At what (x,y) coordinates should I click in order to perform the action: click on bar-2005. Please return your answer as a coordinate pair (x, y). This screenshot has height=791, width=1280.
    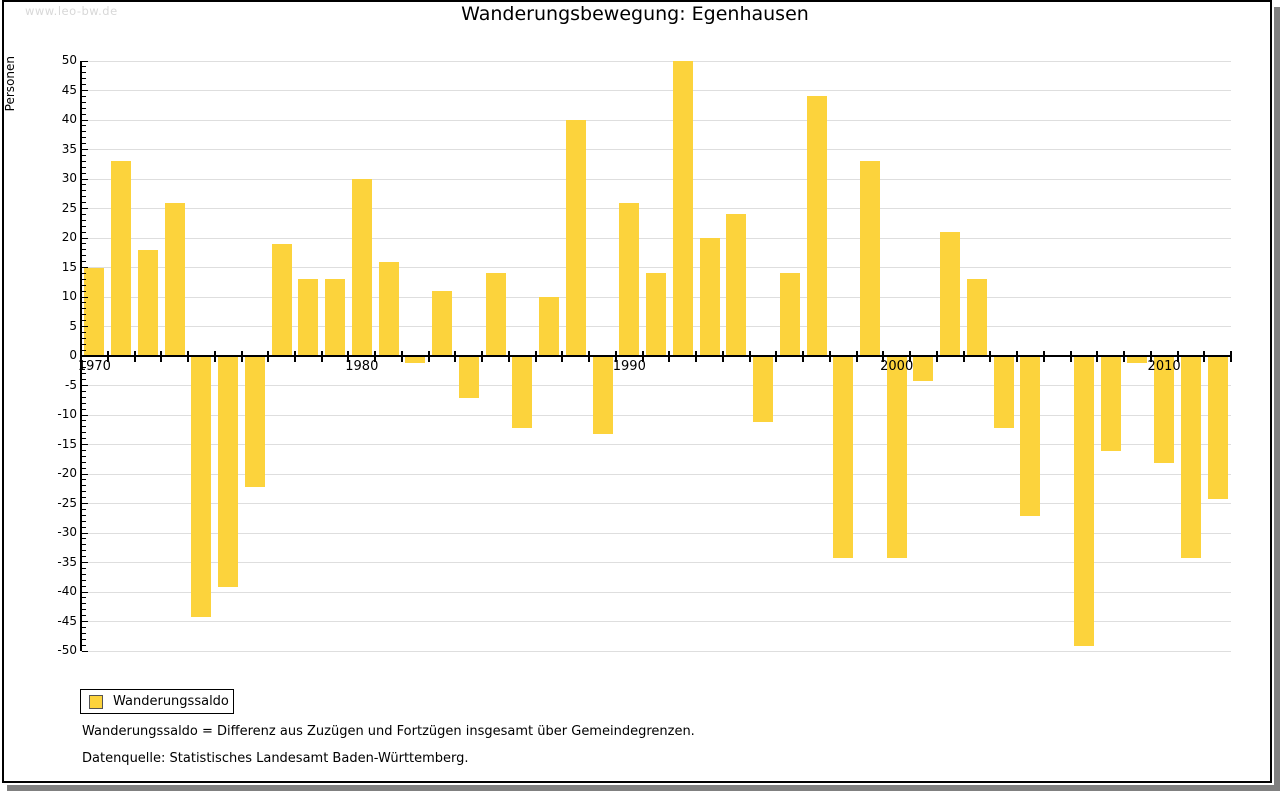
    Looking at the image, I should click on (1030, 437).